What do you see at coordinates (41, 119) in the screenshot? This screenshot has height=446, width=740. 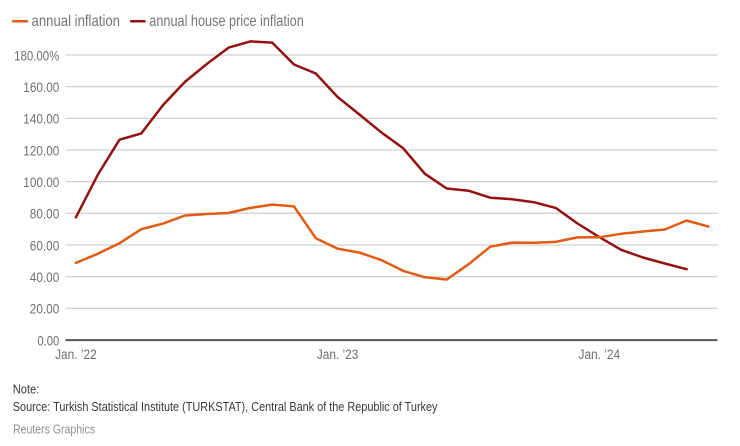 I see `svg-text: 140.00` at bounding box center [41, 119].